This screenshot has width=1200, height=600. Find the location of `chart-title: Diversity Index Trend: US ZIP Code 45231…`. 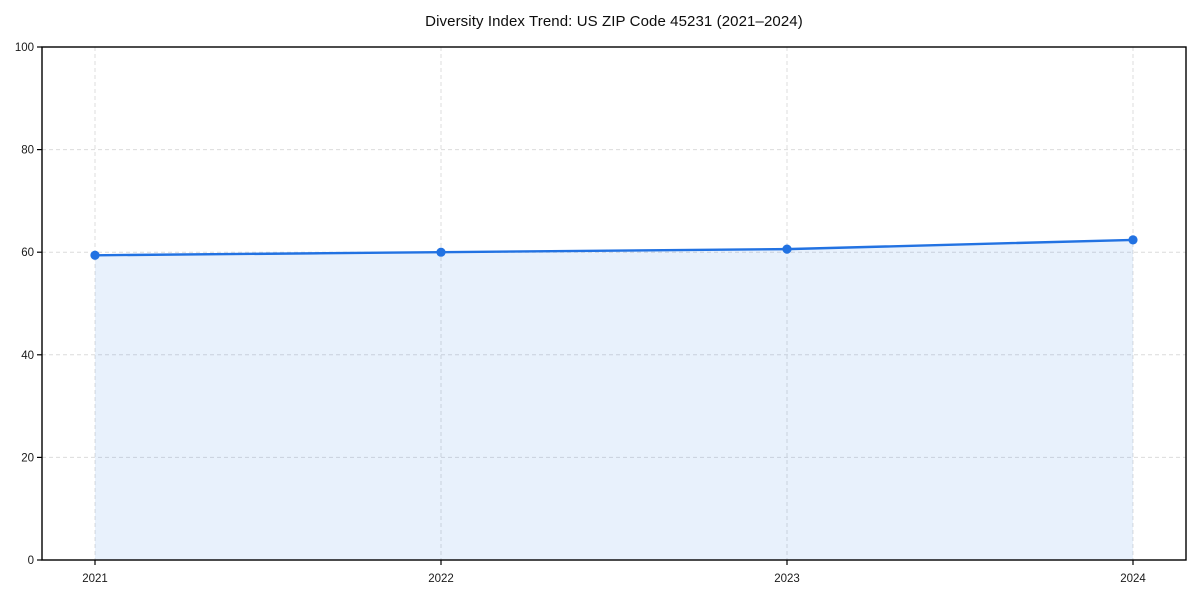

chart-title: Diversity Index Trend: US ZIP Code 45231… is located at coordinates (614, 21).